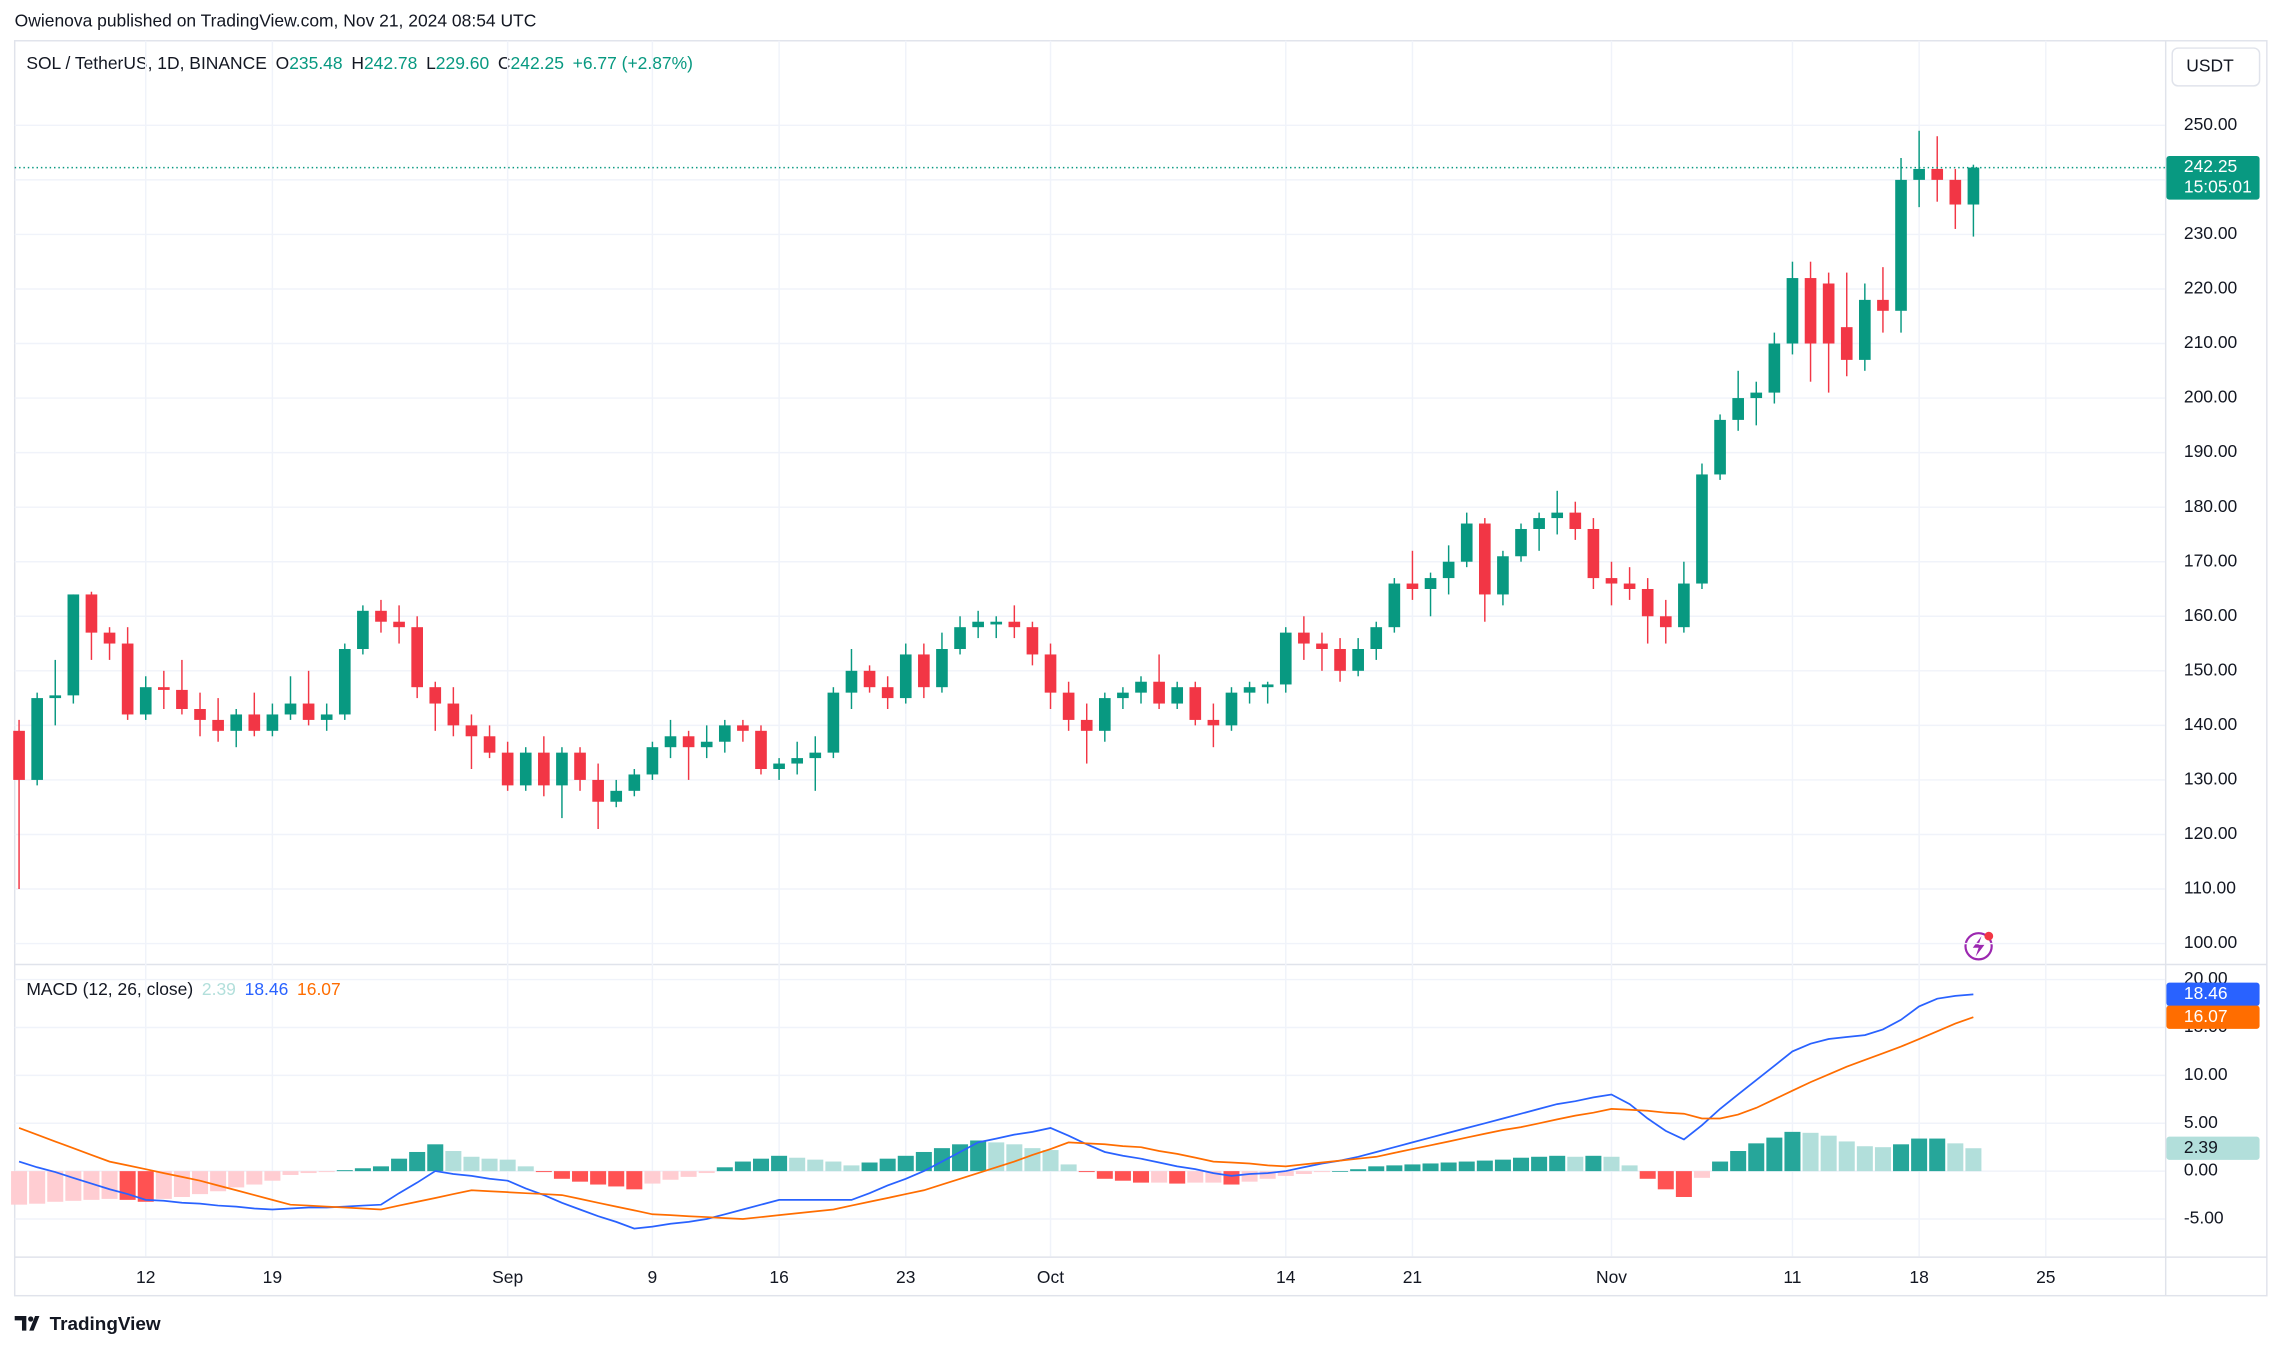 The height and width of the screenshot is (1351, 2283). What do you see at coordinates (105, 1324) in the screenshot?
I see `brand-name: TradingView` at bounding box center [105, 1324].